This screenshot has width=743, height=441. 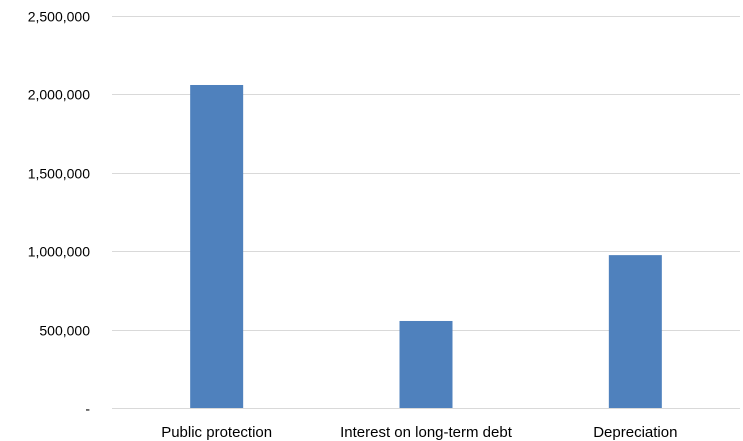 I want to click on x-category-label: Interest on long-term debt, so click(x=426, y=432).